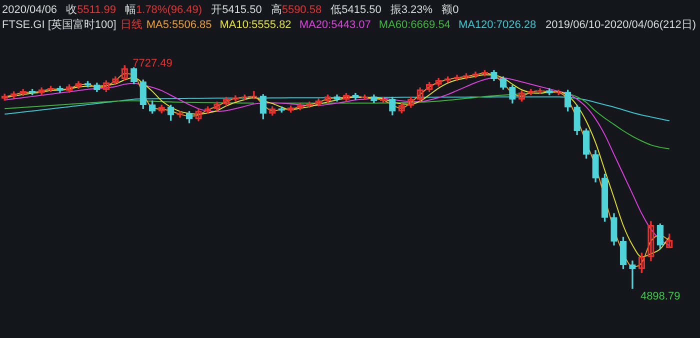  Describe the element at coordinates (356, 10) in the screenshot. I see `text: 低5415.50` at that location.